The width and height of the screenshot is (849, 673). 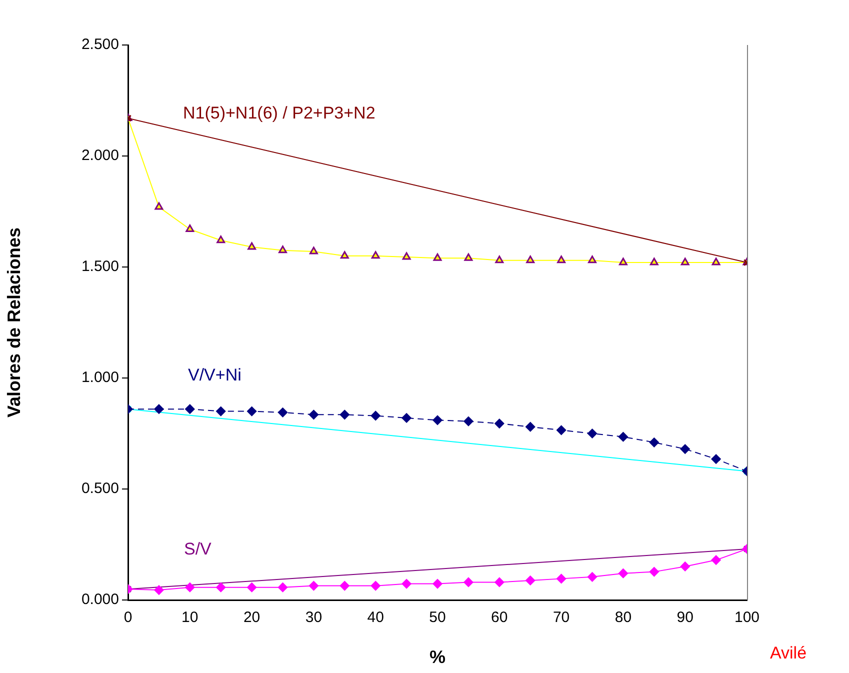 I want to click on y-tick-label: 1.500, so click(x=100, y=267).